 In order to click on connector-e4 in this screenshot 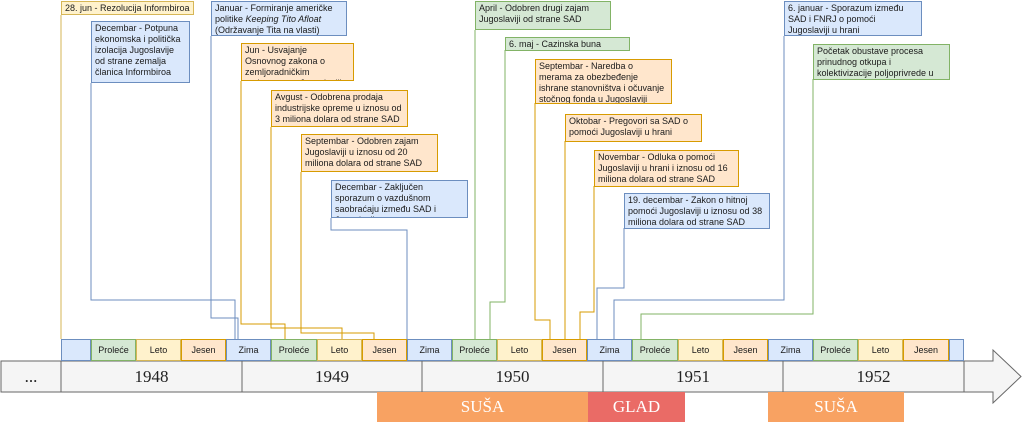, I will do `click(263, 210)`.